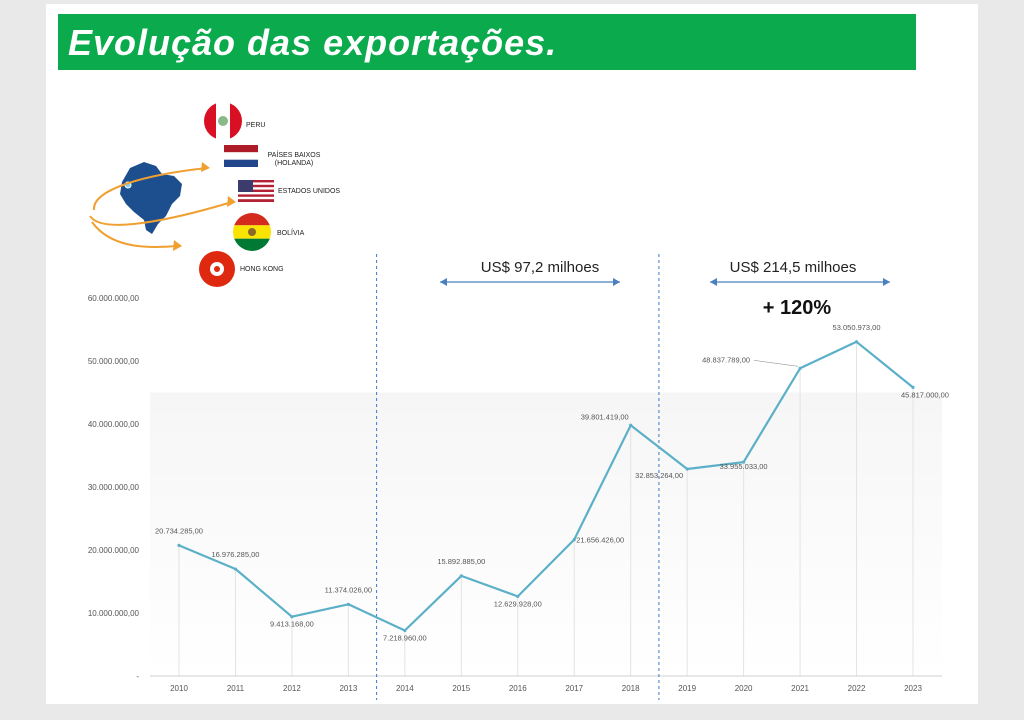 This screenshot has width=1024, height=720. I want to click on x-tick-label: 2022, so click(857, 688).